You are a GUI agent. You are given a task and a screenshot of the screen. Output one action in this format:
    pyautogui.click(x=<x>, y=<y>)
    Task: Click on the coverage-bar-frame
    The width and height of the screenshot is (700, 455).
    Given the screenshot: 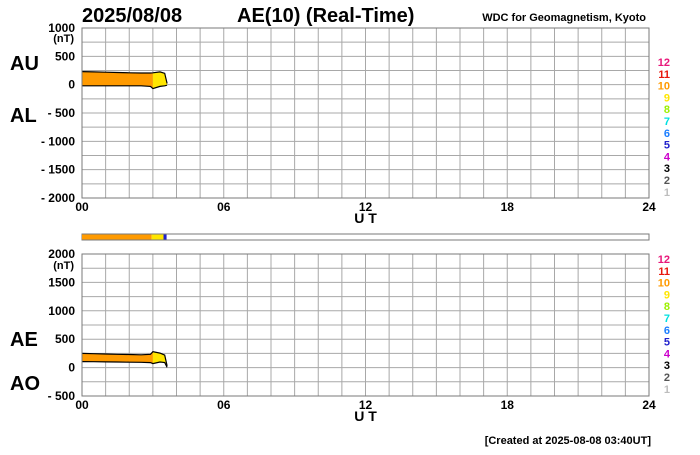 What is the action you would take?
    pyautogui.click(x=365, y=237)
    